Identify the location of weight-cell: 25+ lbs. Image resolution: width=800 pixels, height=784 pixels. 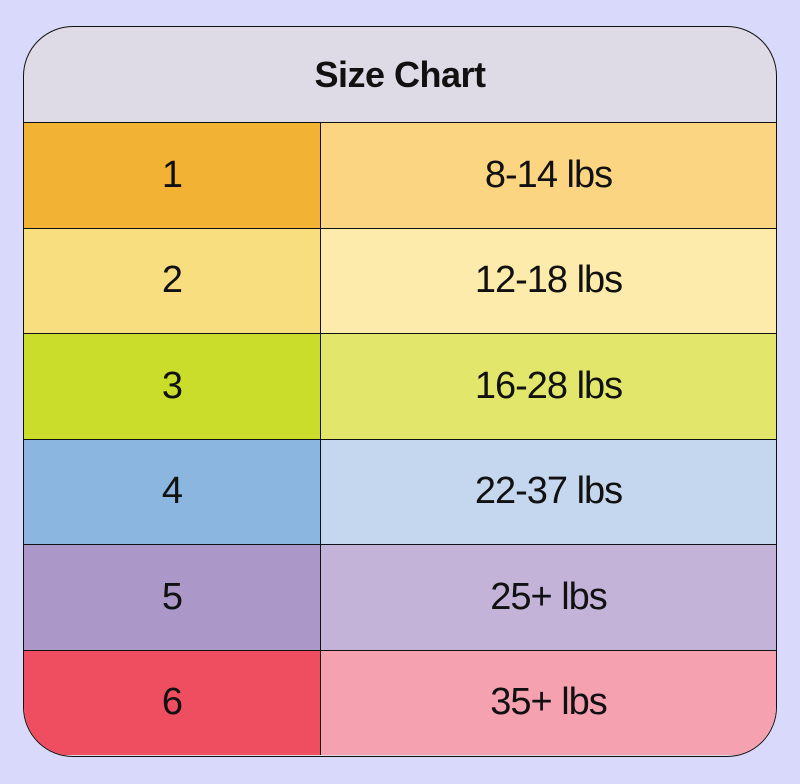
(548, 597).